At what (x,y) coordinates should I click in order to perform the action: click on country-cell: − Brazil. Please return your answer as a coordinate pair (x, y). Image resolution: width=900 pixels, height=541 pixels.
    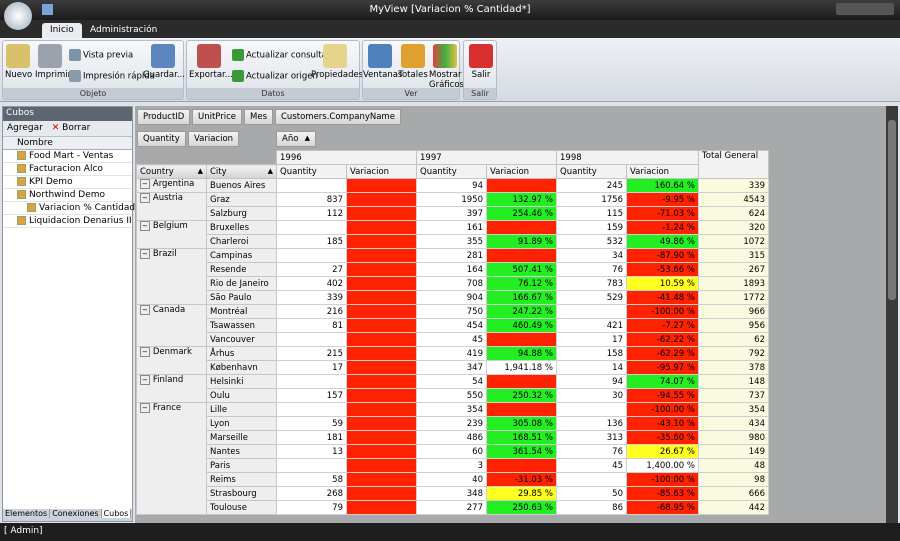
    Looking at the image, I should click on (171, 276).